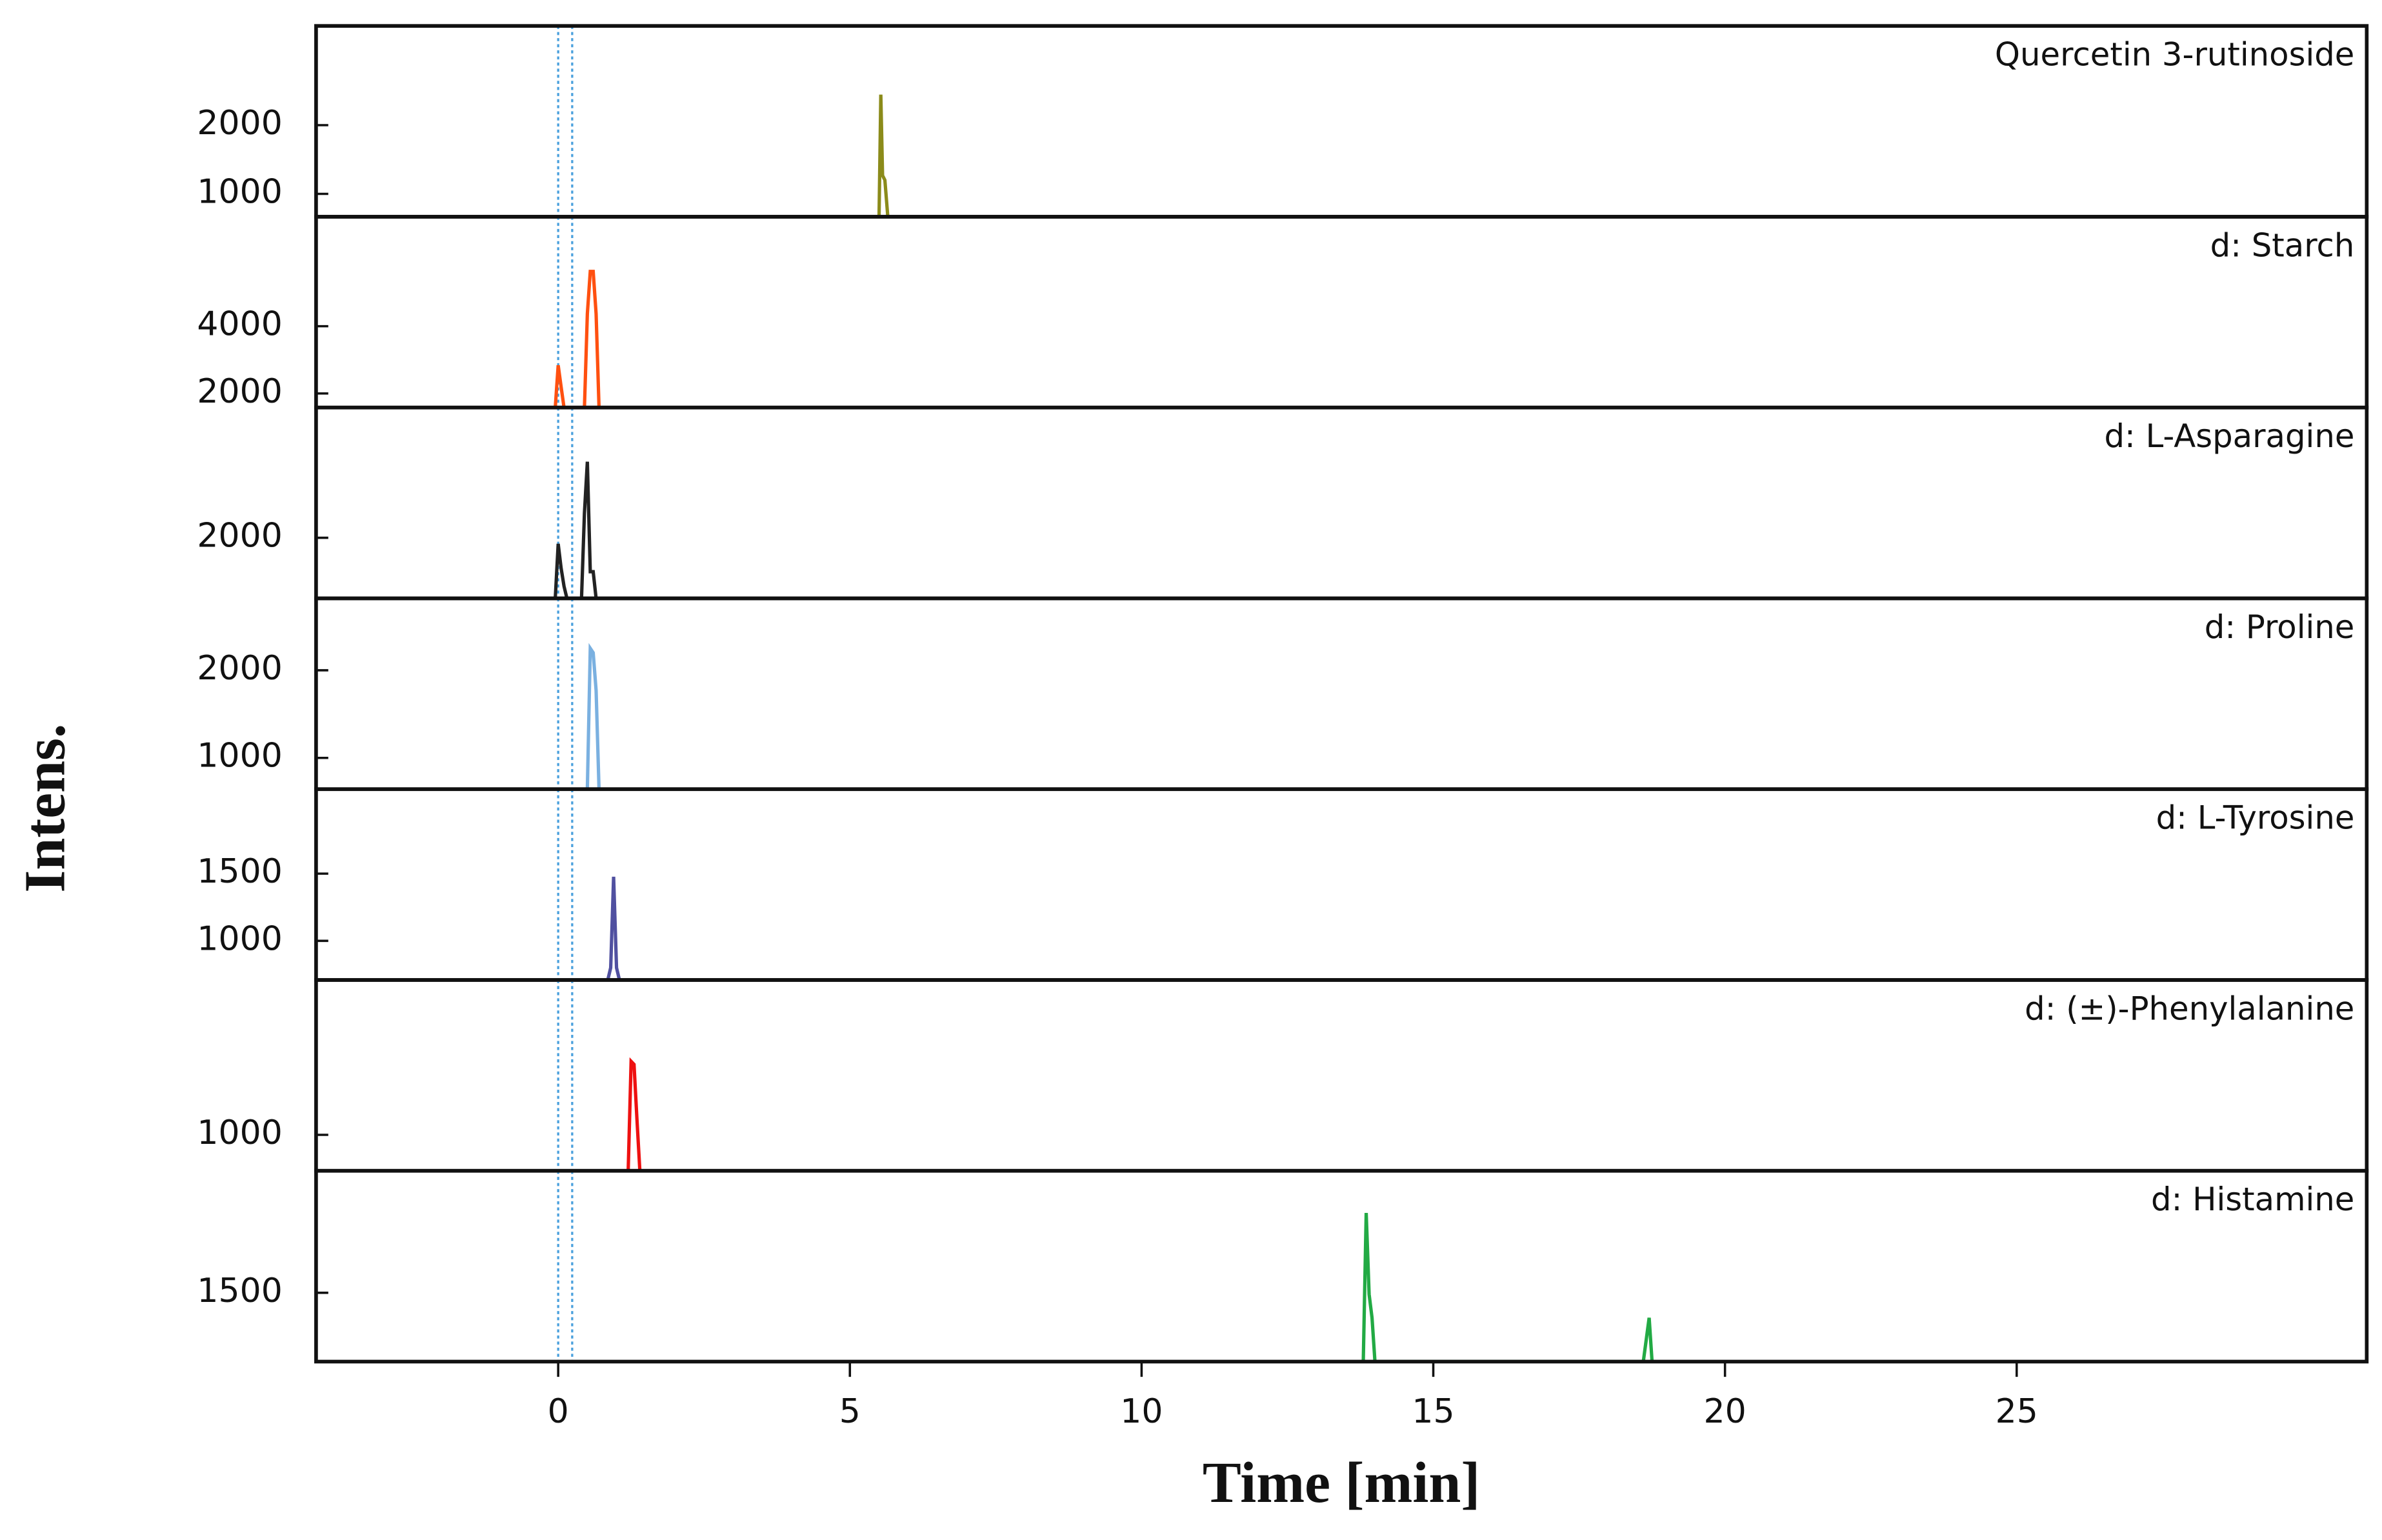 The image size is (2382, 1540). I want to click on y-tick-label: 4000, so click(239, 324).